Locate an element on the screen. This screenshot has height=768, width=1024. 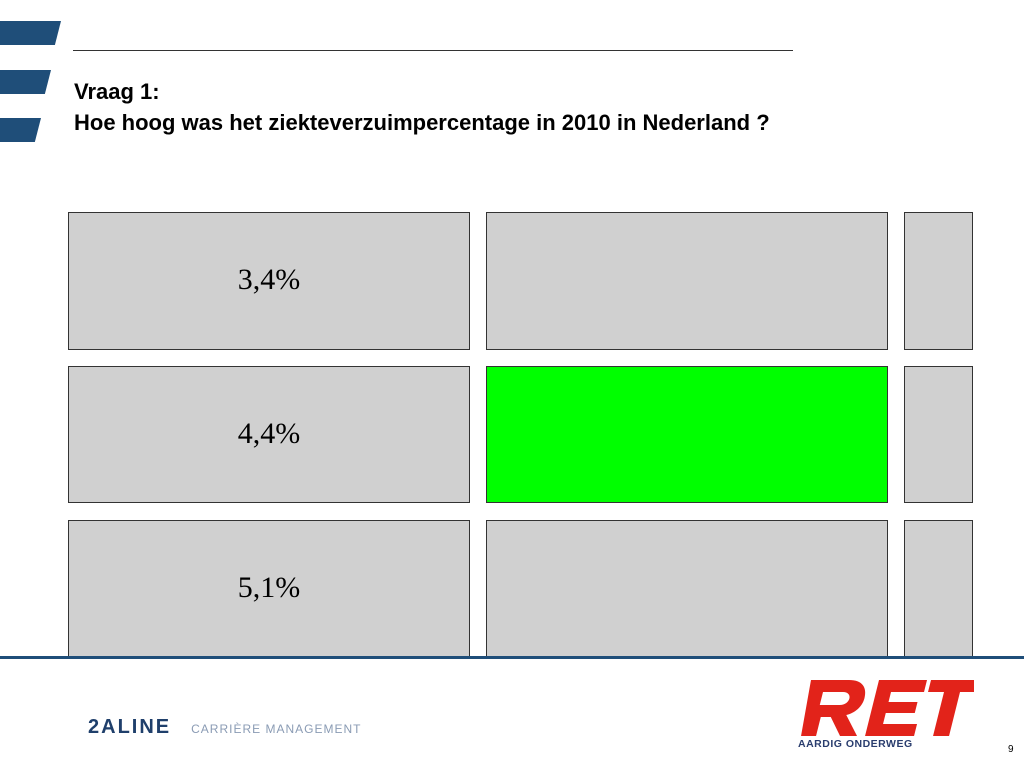
answer-option-3: 5,1% is located at coordinates (269, 588).